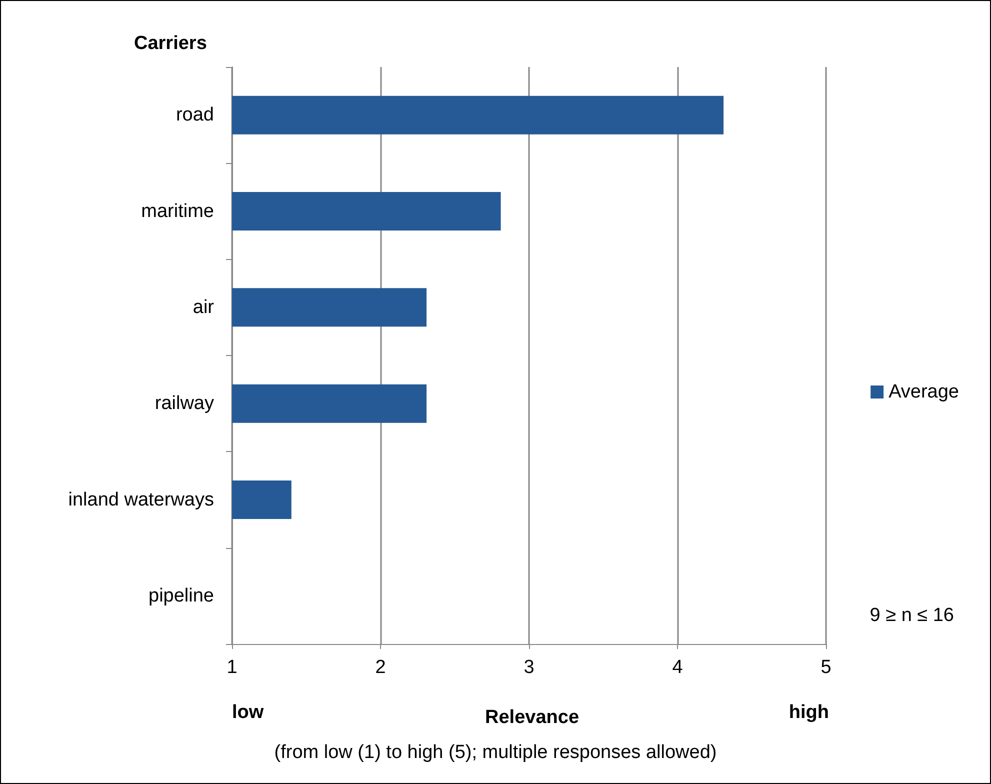  I want to click on y-tick-label: air, so click(203, 307).